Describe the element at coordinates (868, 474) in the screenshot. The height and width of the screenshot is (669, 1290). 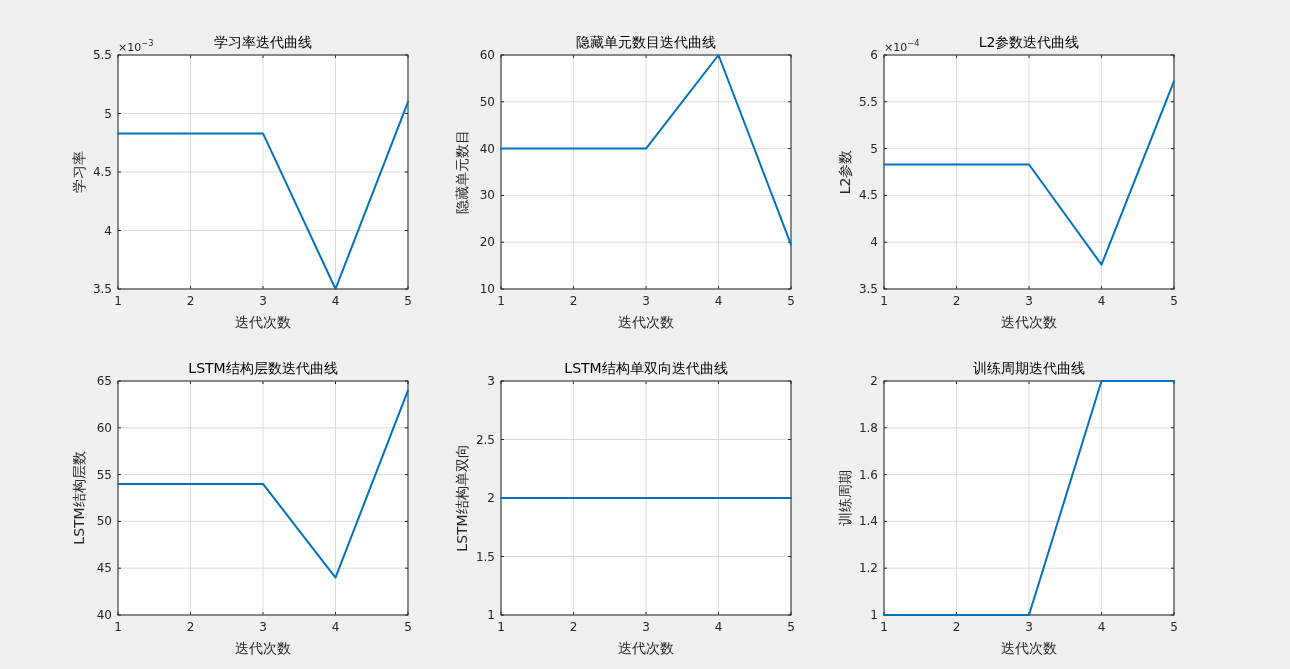
I see `y-tick-label: 1.6` at that location.